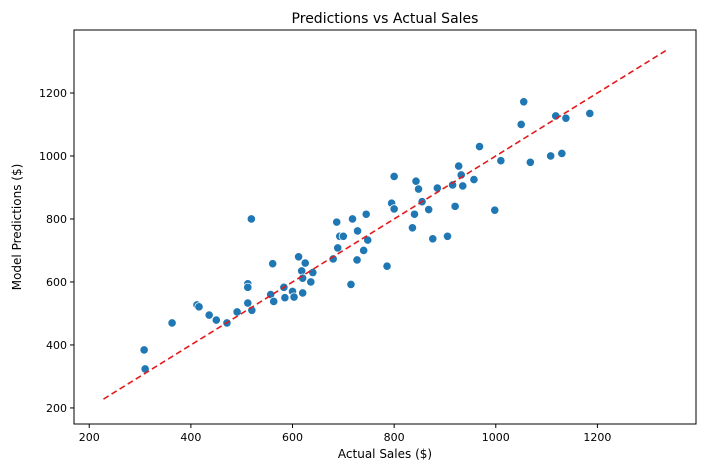 The image size is (704, 474). I want to click on x-tick-label: 1000, so click(496, 437).